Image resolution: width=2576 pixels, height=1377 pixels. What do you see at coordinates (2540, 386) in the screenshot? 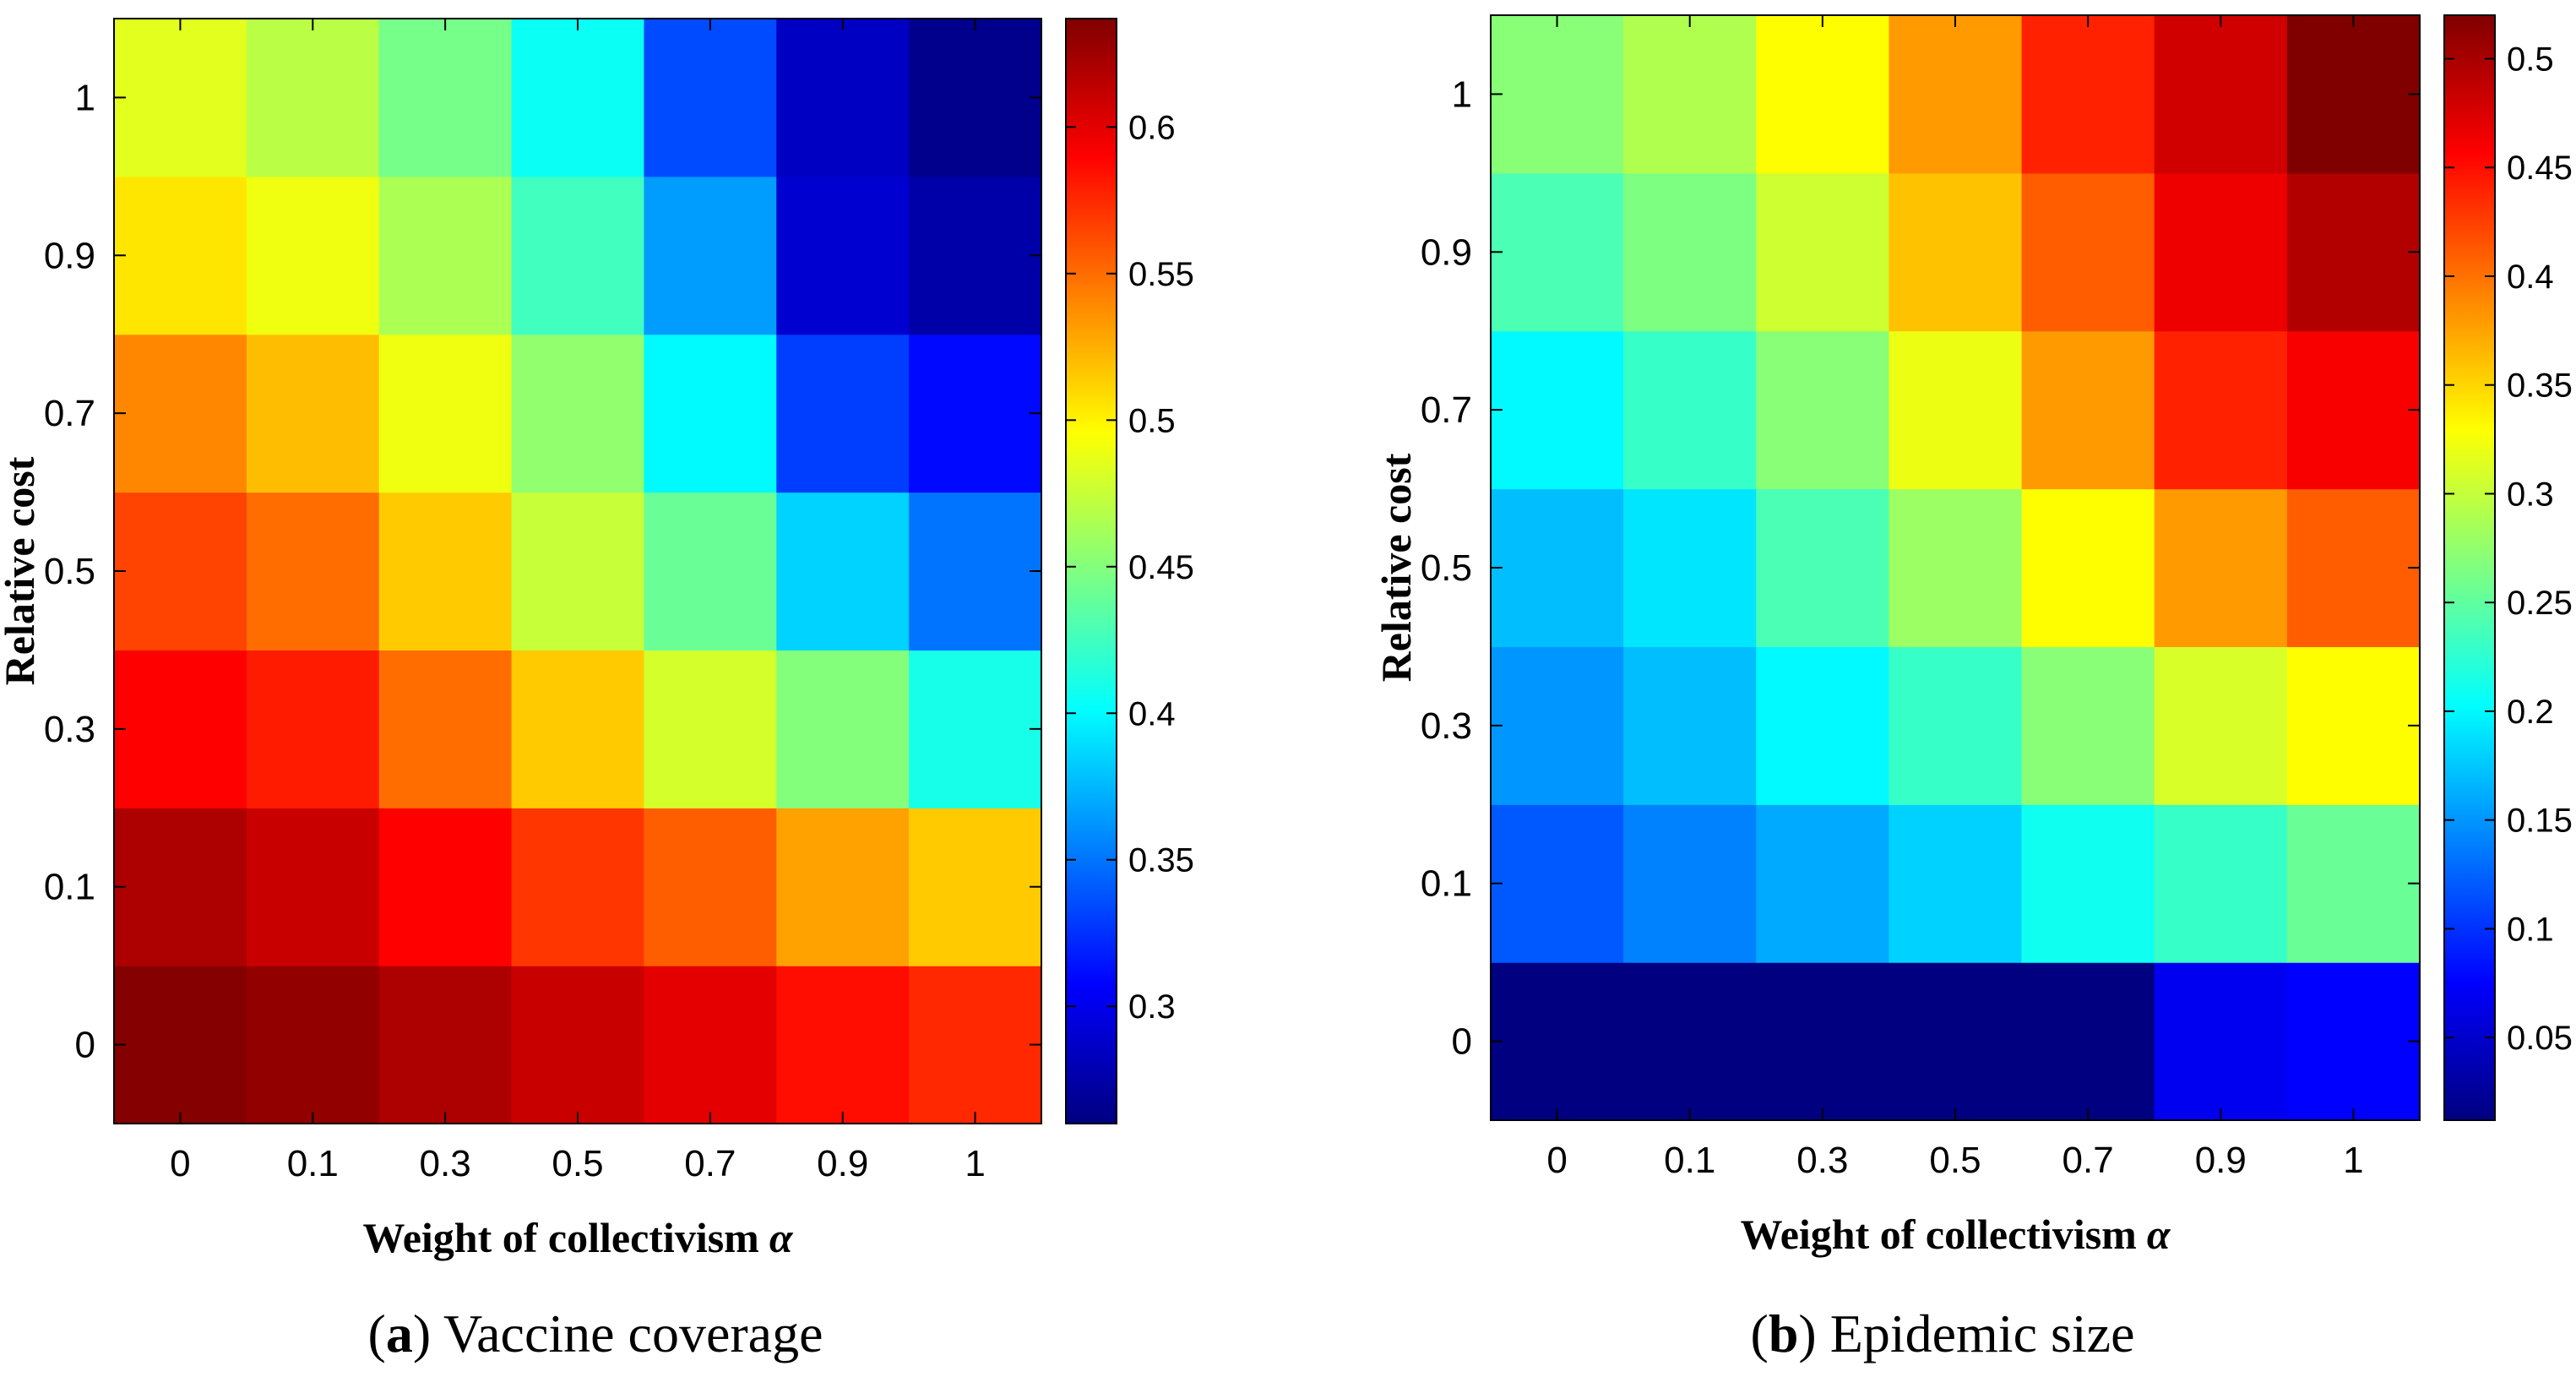
I see `colorbar-tick-label: 0.35` at bounding box center [2540, 386].